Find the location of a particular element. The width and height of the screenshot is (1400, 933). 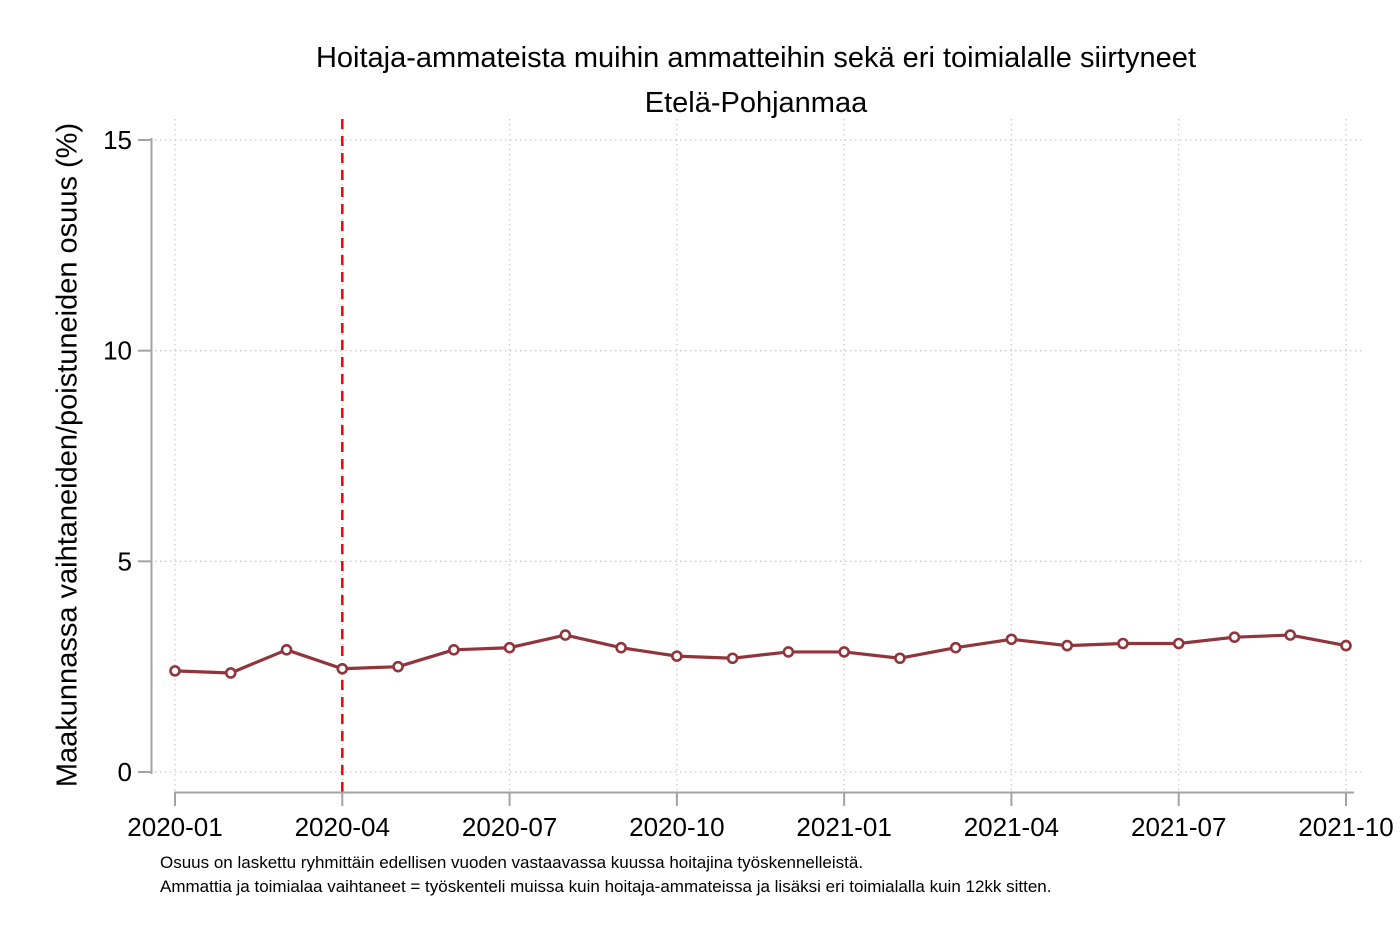

y-tick-label: 5 is located at coordinates (125, 561).